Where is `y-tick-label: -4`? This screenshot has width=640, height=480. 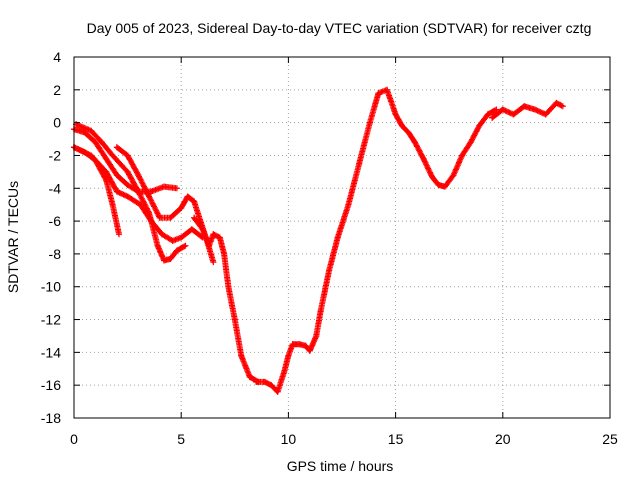
y-tick-label: -4 is located at coordinates (55, 188).